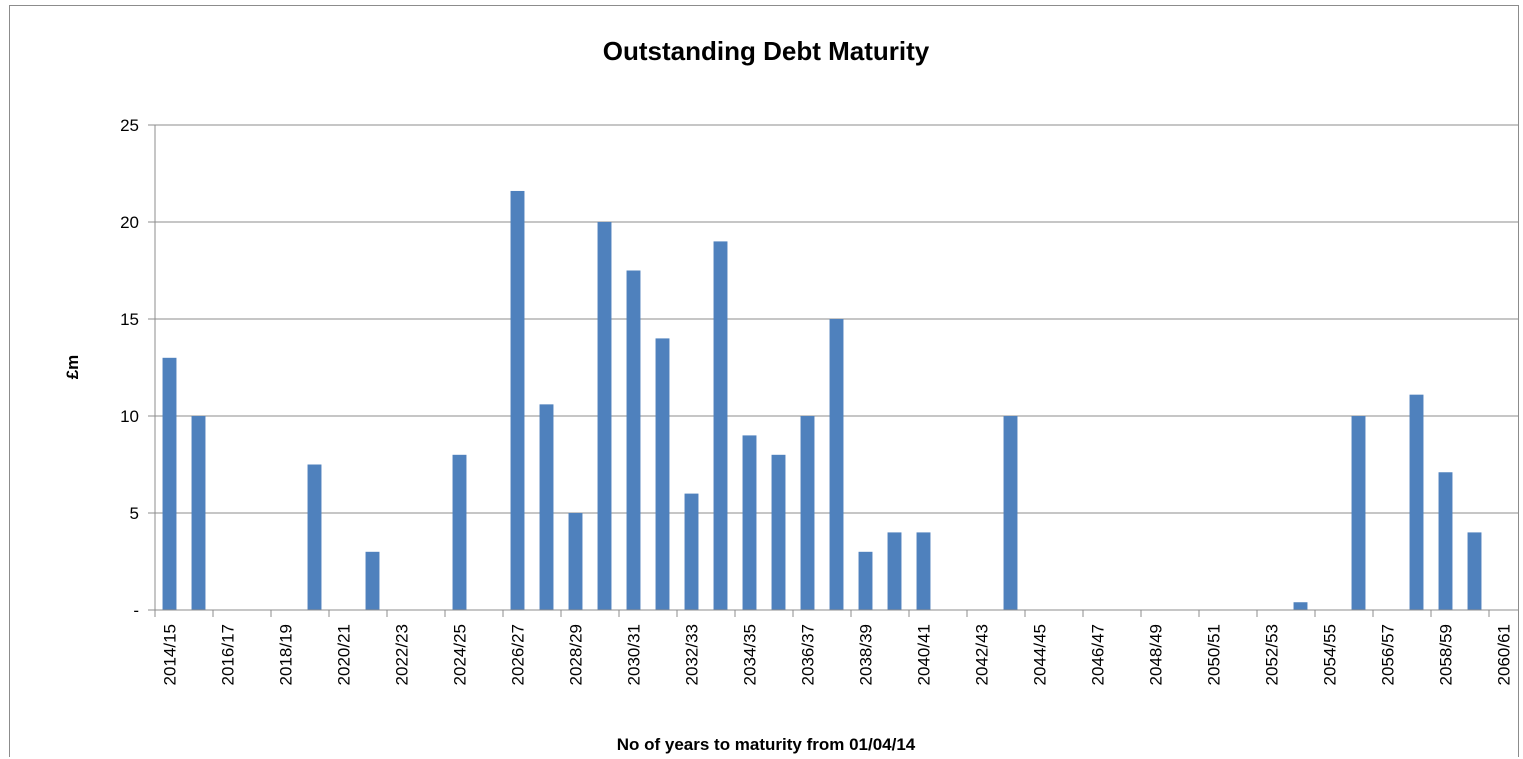 The width and height of the screenshot is (1523, 759). Describe the element at coordinates (129, 222) in the screenshot. I see `y-tick-label: 20` at that location.